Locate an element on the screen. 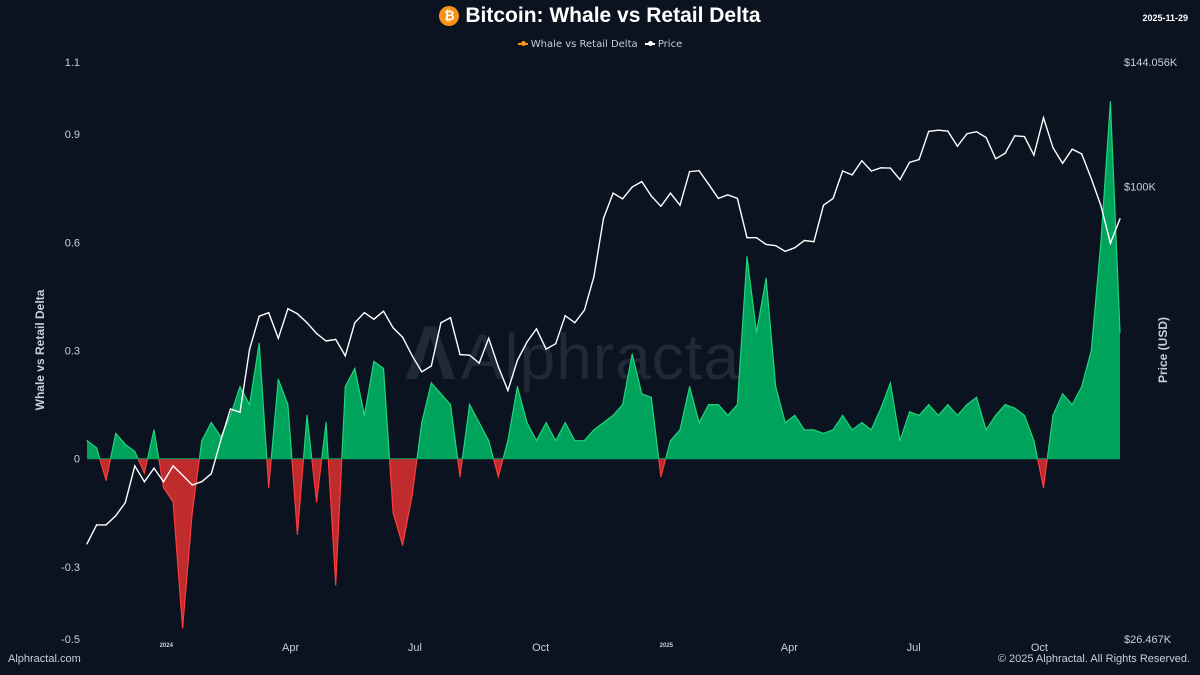  left-axis-tick: -0.3 is located at coordinates (70, 568).